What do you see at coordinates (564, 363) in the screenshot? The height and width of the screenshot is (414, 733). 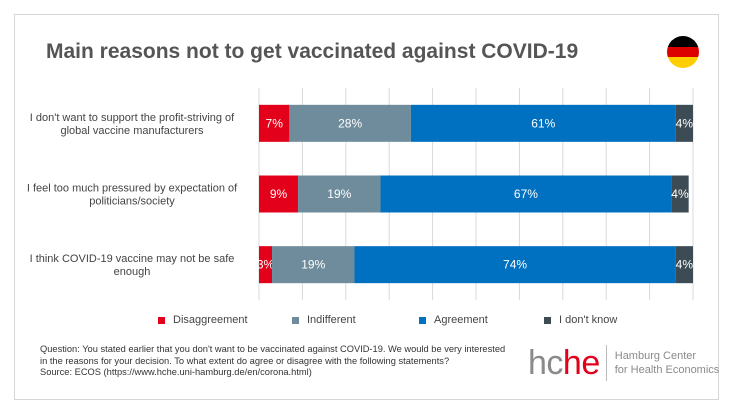 I see `hche-logo-mark: hche` at bounding box center [564, 363].